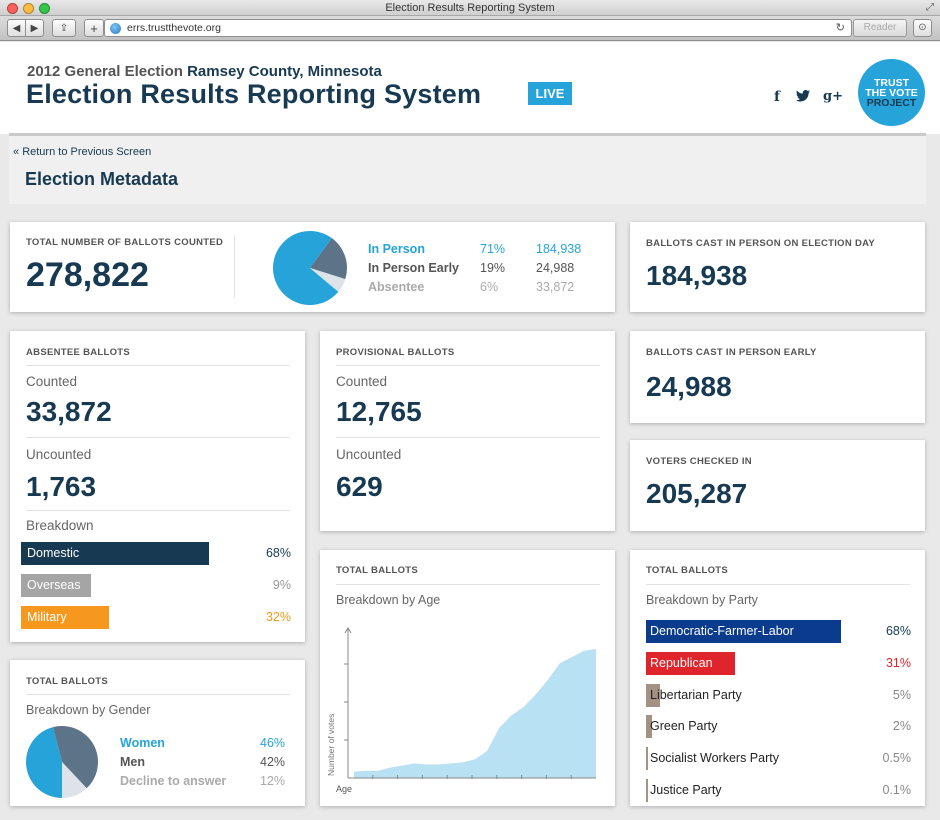 Image resolution: width=940 pixels, height=820 pixels. I want to click on google-plus-icon: g+, so click(833, 96).